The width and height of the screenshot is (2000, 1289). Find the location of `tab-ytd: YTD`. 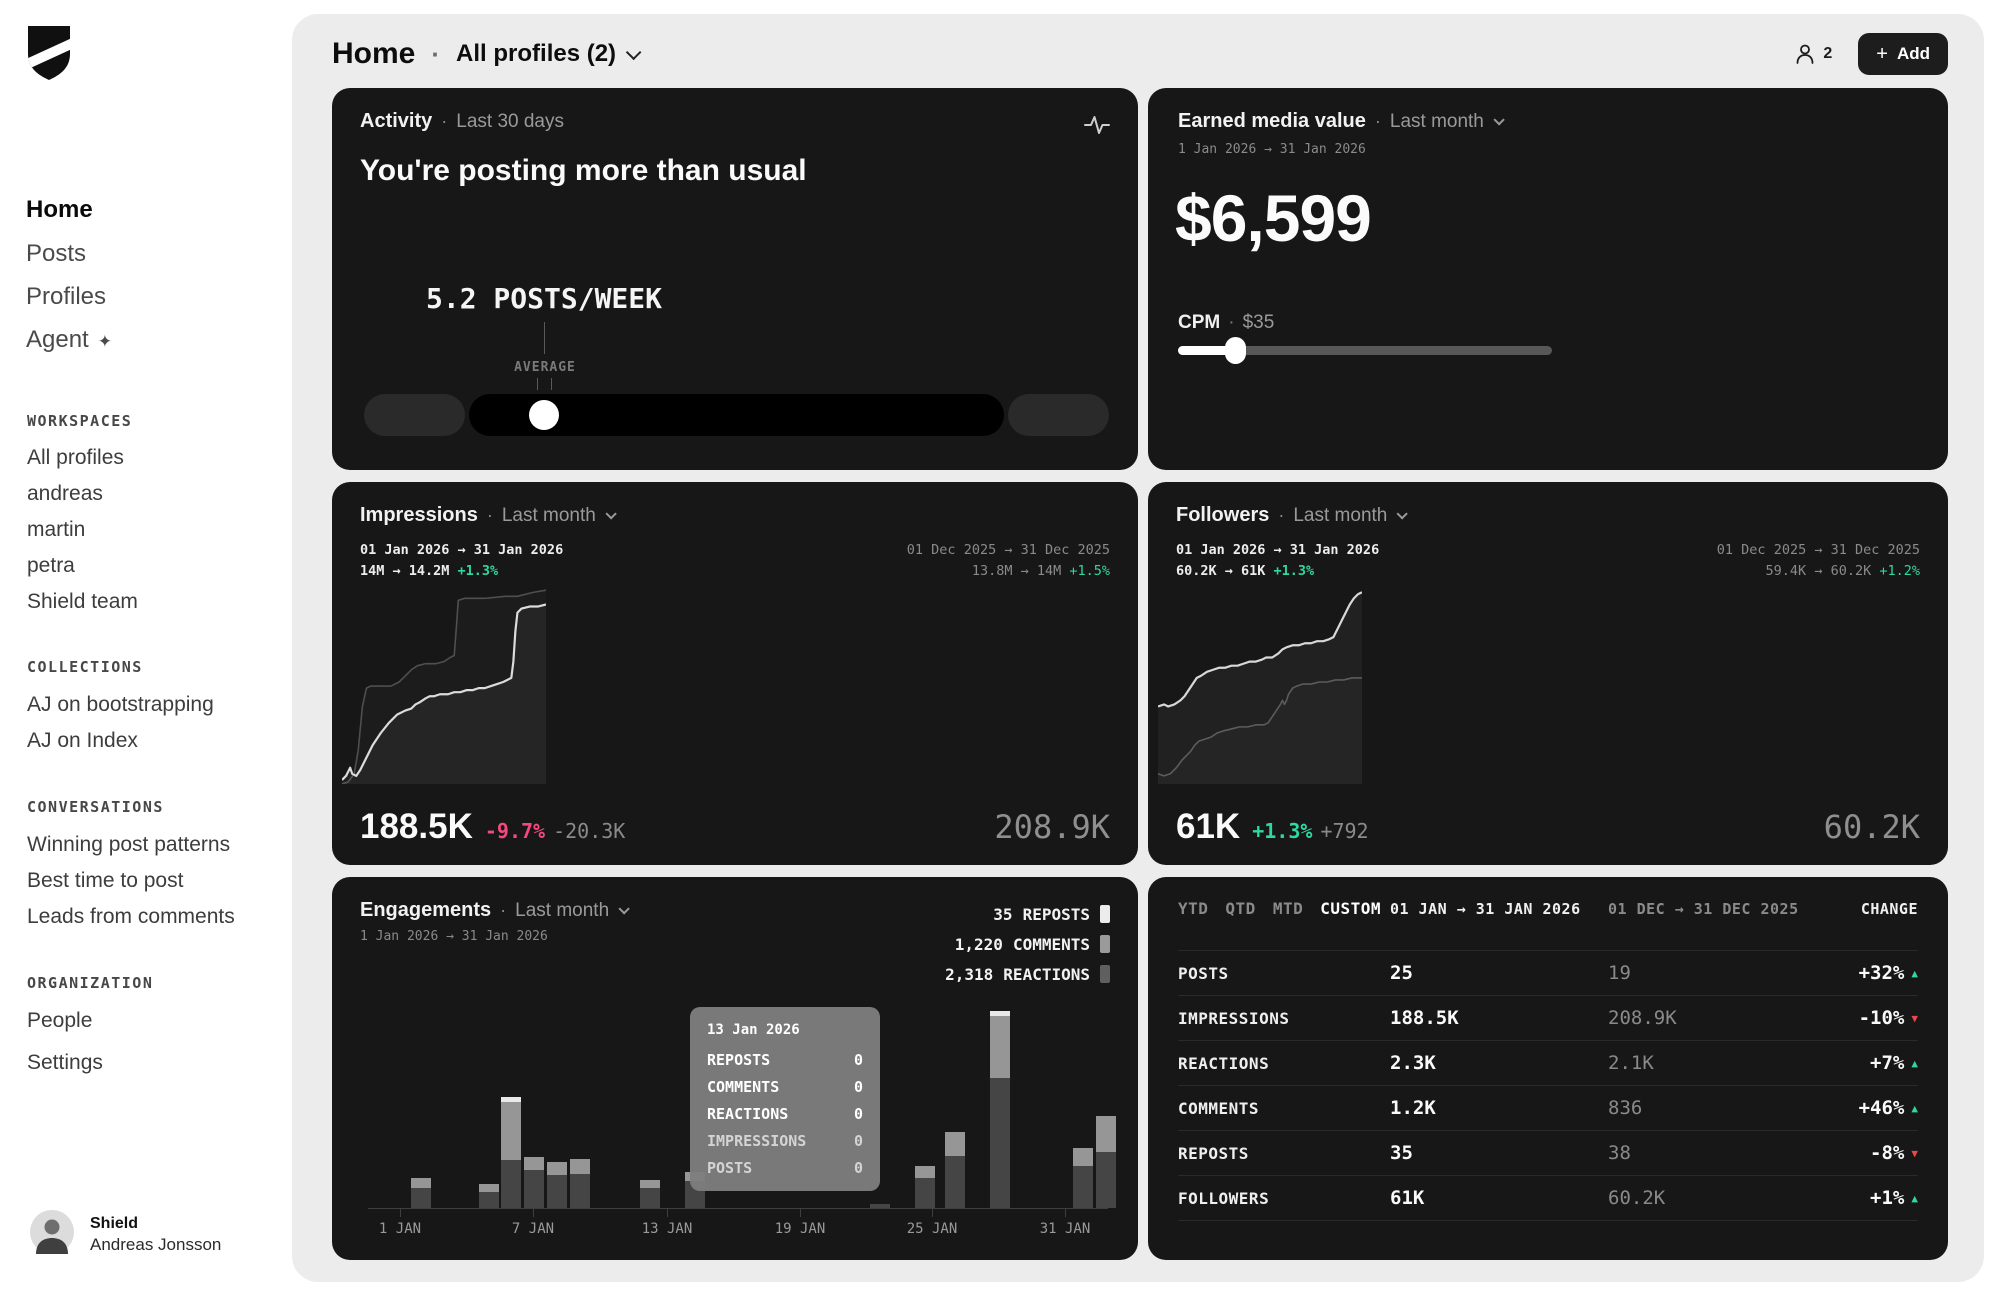

tab-ytd: YTD is located at coordinates (1193, 908).